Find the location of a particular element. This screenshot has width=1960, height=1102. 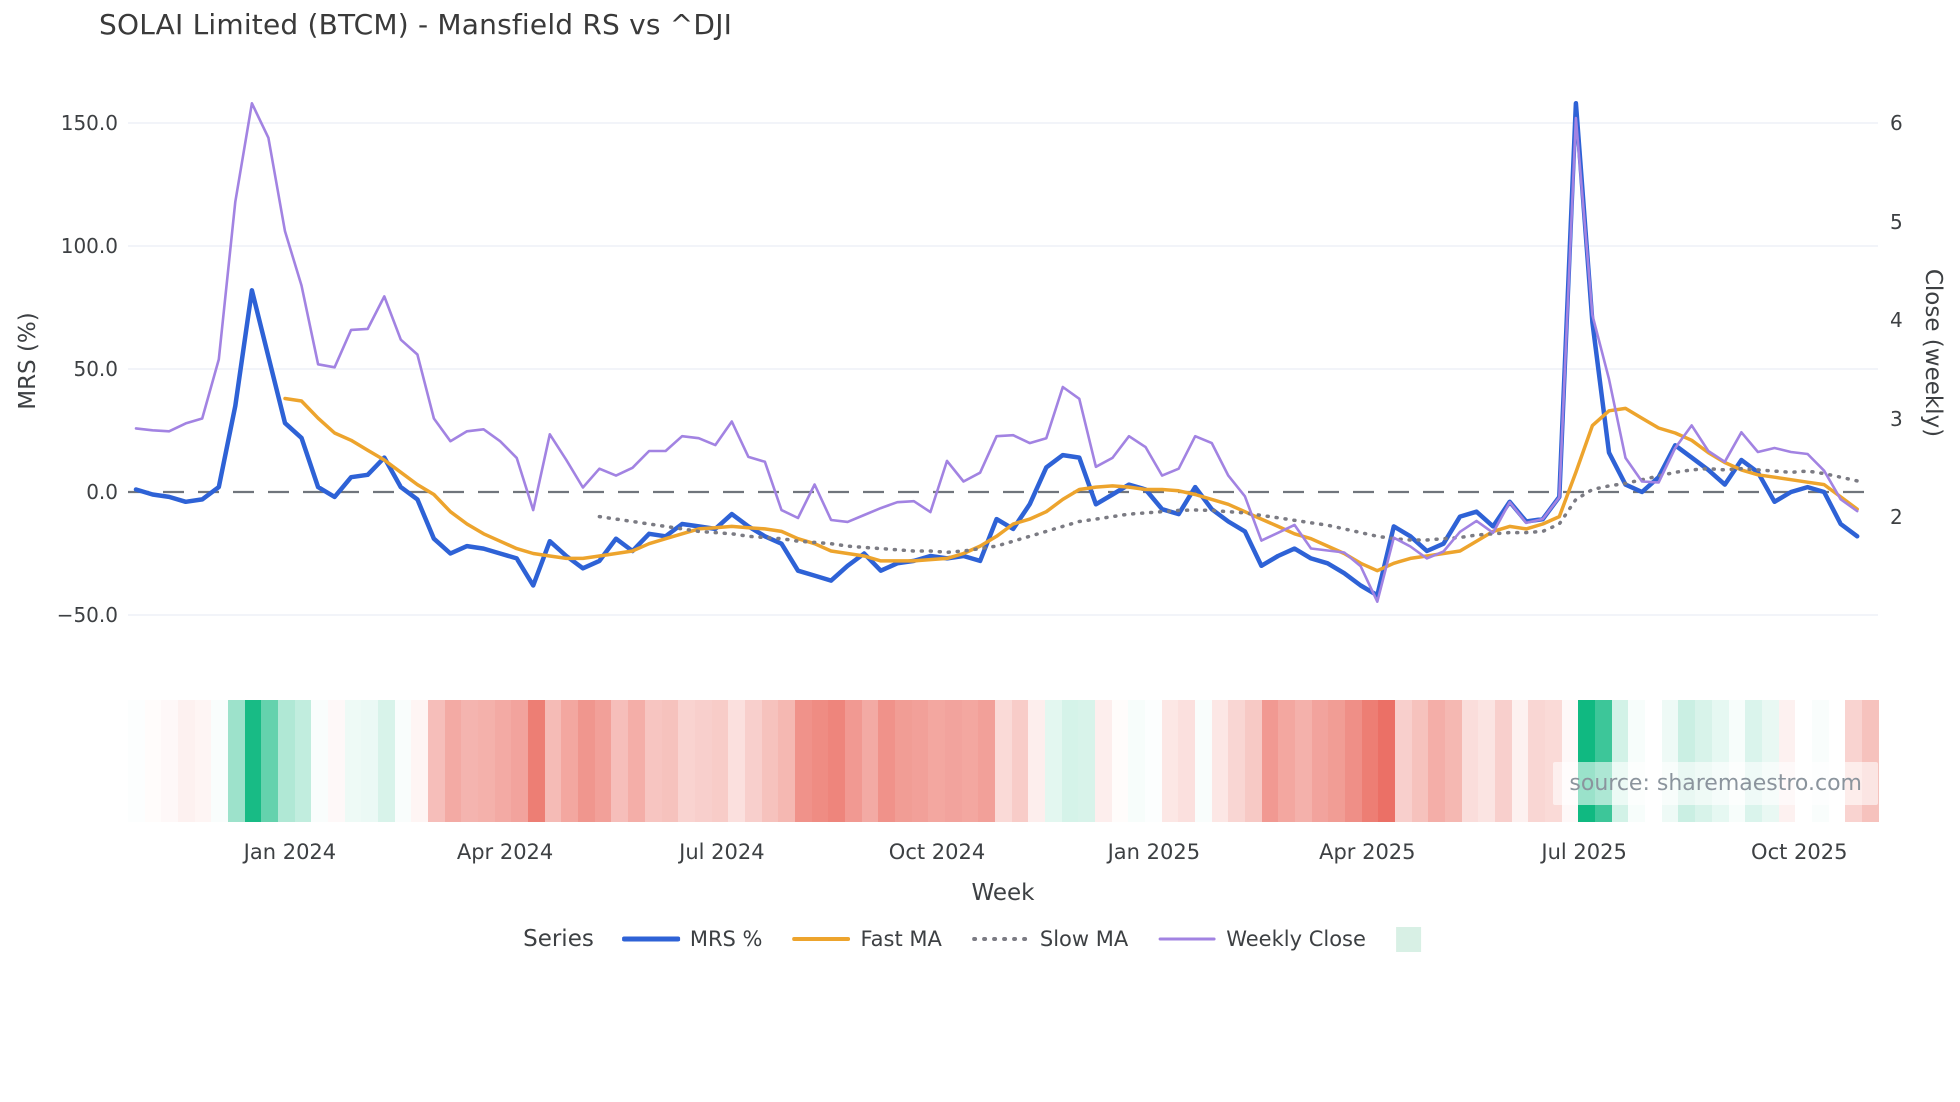

source-note: source: sharemaestro.com is located at coordinates (1715, 783).